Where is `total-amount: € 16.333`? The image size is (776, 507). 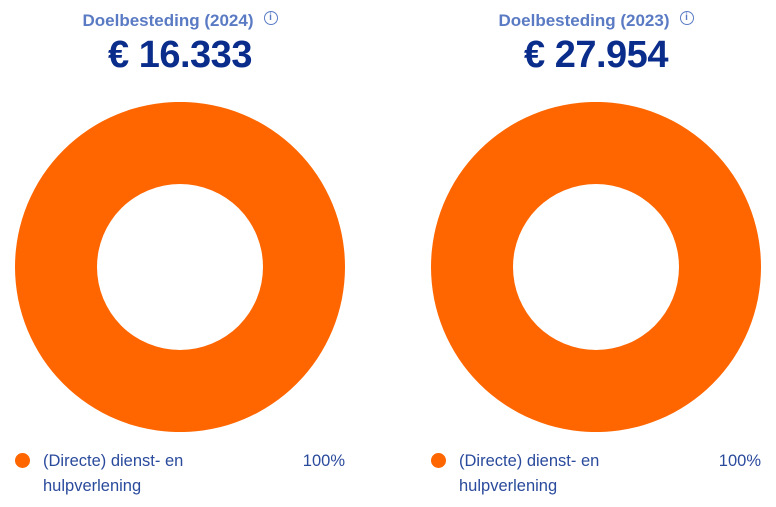 total-amount: € 16.333 is located at coordinates (180, 55).